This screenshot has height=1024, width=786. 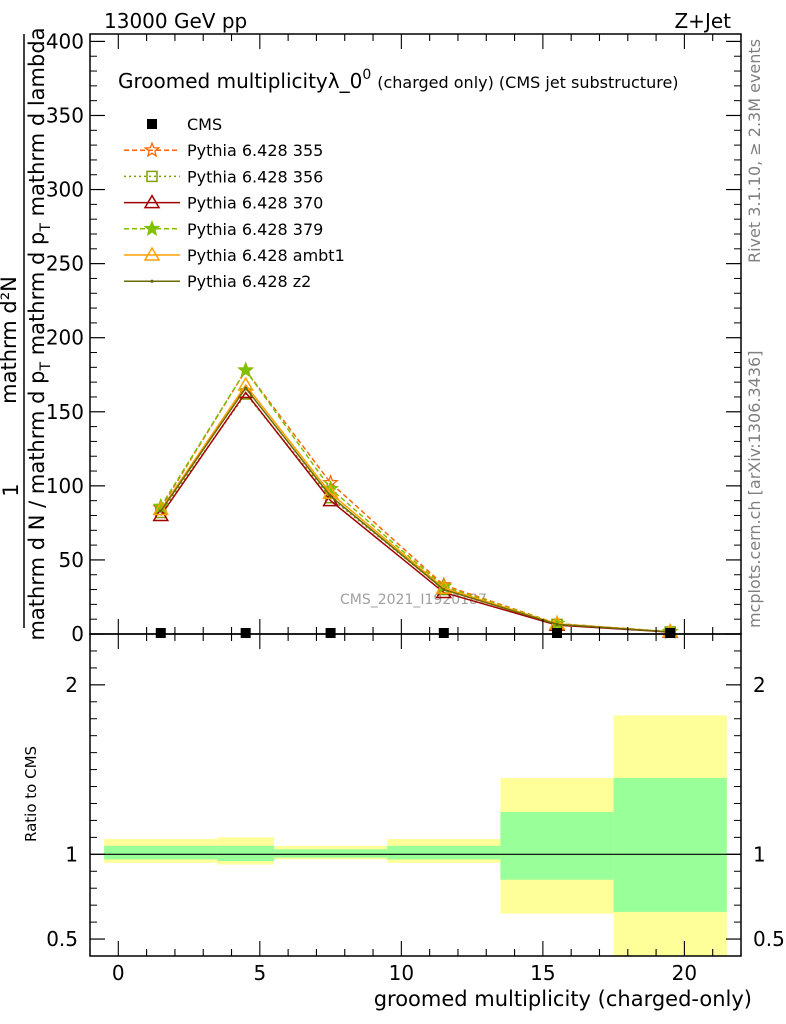 I want to click on ratio-y-tick-label-right: 2, so click(x=759, y=685).